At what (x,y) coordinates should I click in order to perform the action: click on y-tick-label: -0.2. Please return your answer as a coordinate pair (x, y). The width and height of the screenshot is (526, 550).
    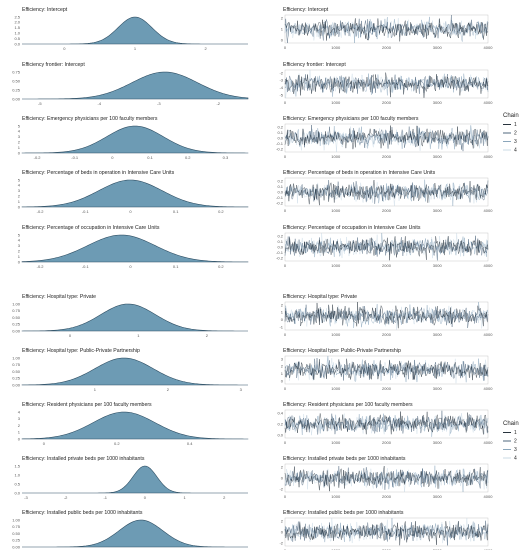
    Looking at the image, I should click on (280, 148).